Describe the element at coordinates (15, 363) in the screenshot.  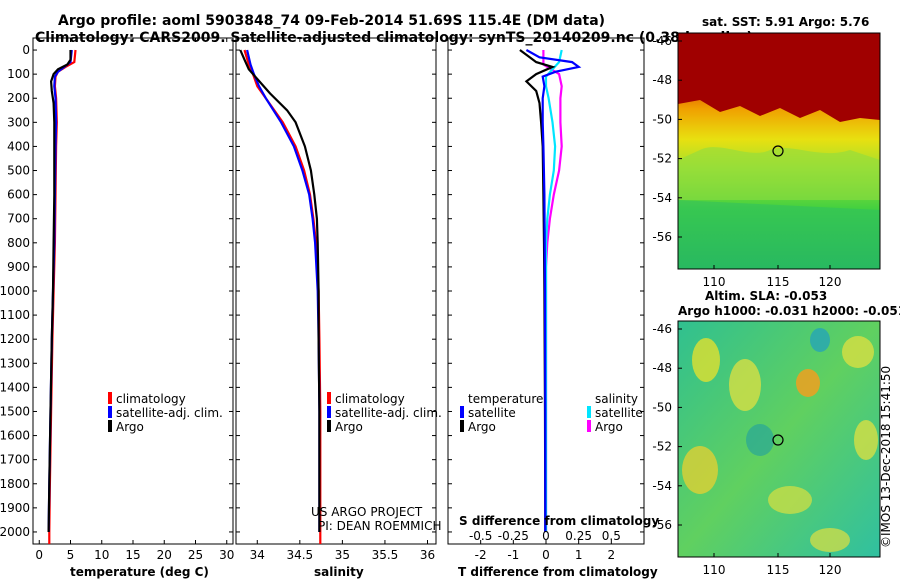
I see `depth-tick-label: 1300` at that location.